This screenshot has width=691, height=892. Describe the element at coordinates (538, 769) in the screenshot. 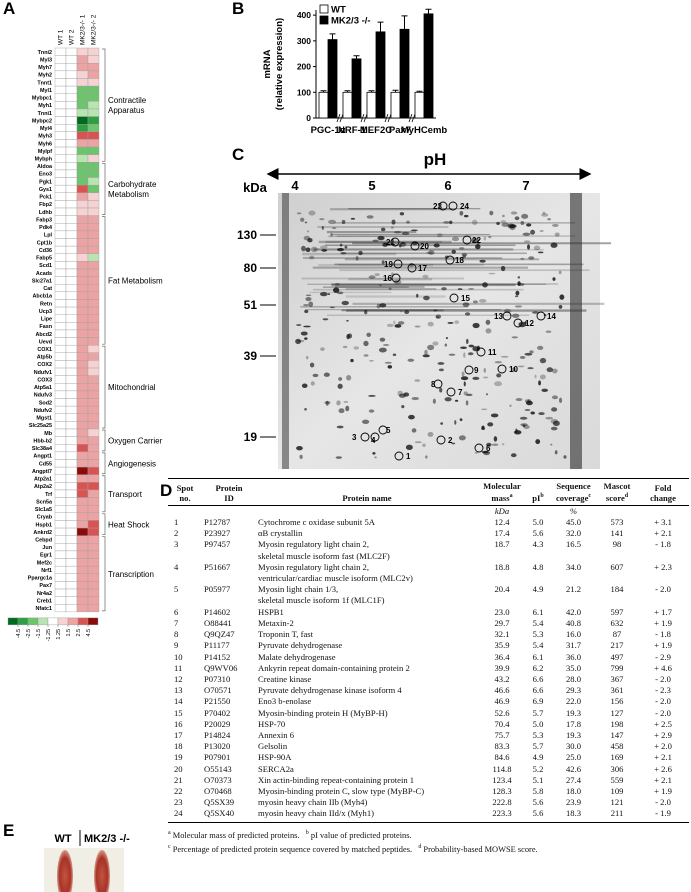

I see `table-cell: 5.2` at that location.